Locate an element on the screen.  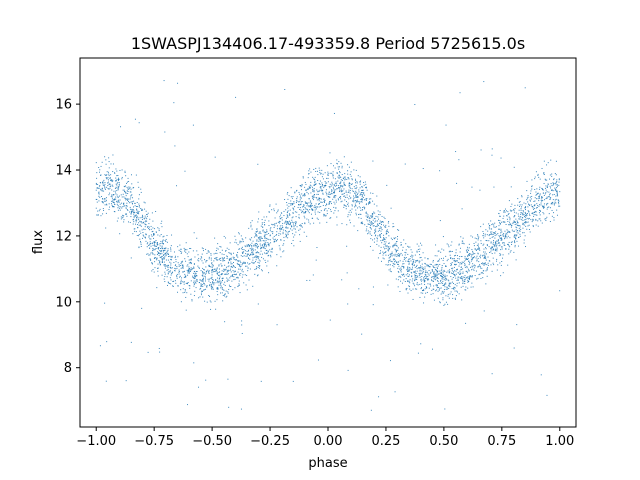
x-tick-label: −0.50 is located at coordinates (212, 441).